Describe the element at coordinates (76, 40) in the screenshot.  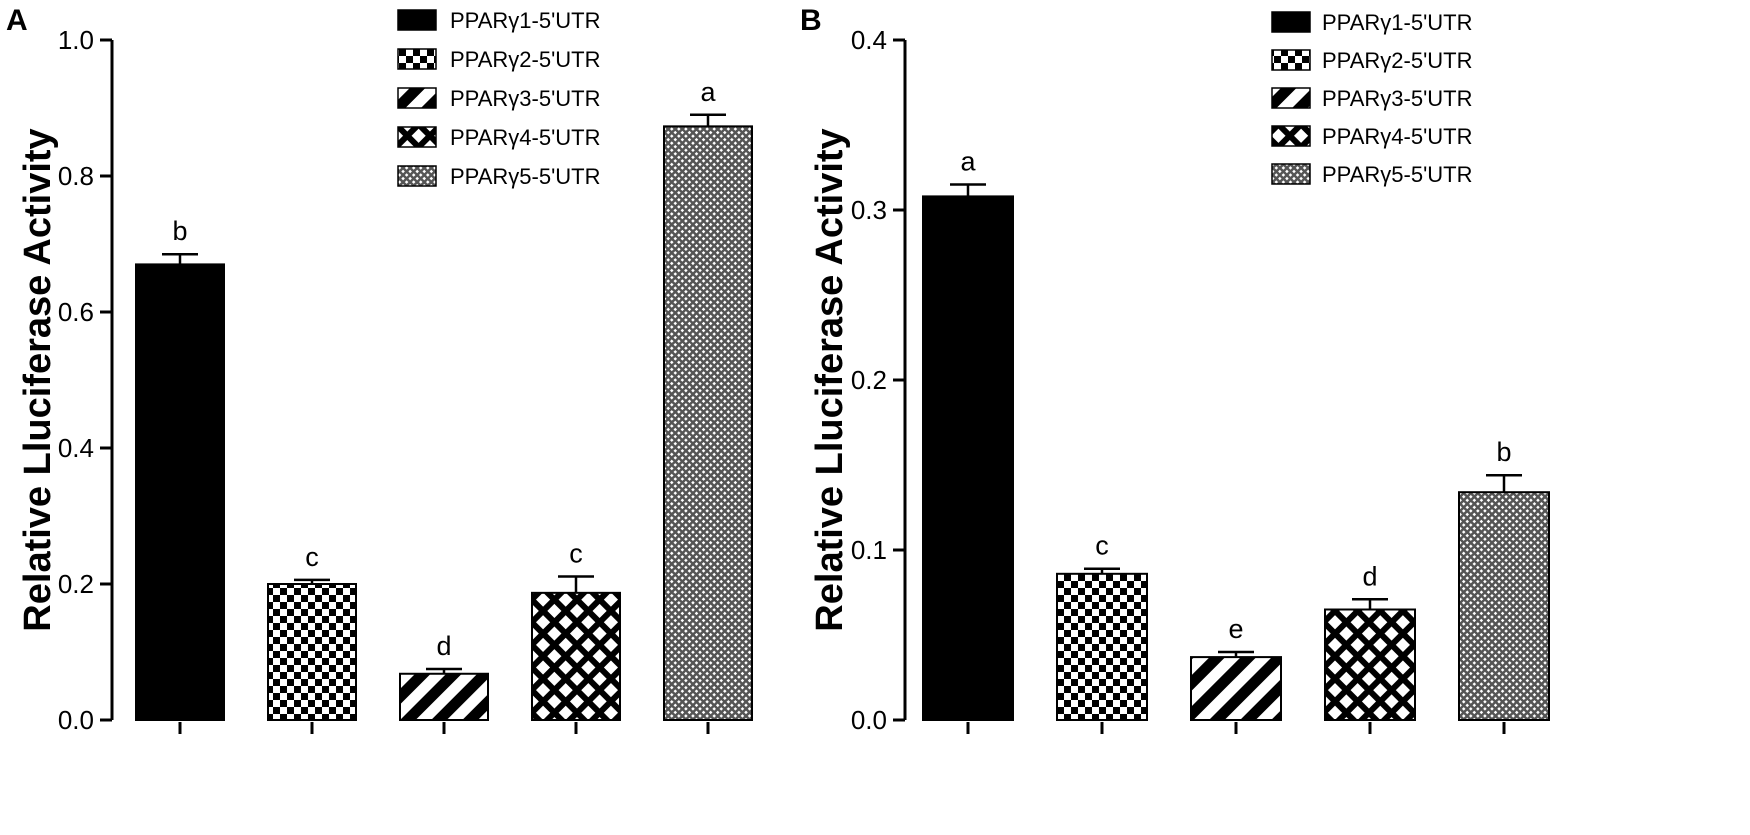
I see `y-tick-label: 1.0` at that location.